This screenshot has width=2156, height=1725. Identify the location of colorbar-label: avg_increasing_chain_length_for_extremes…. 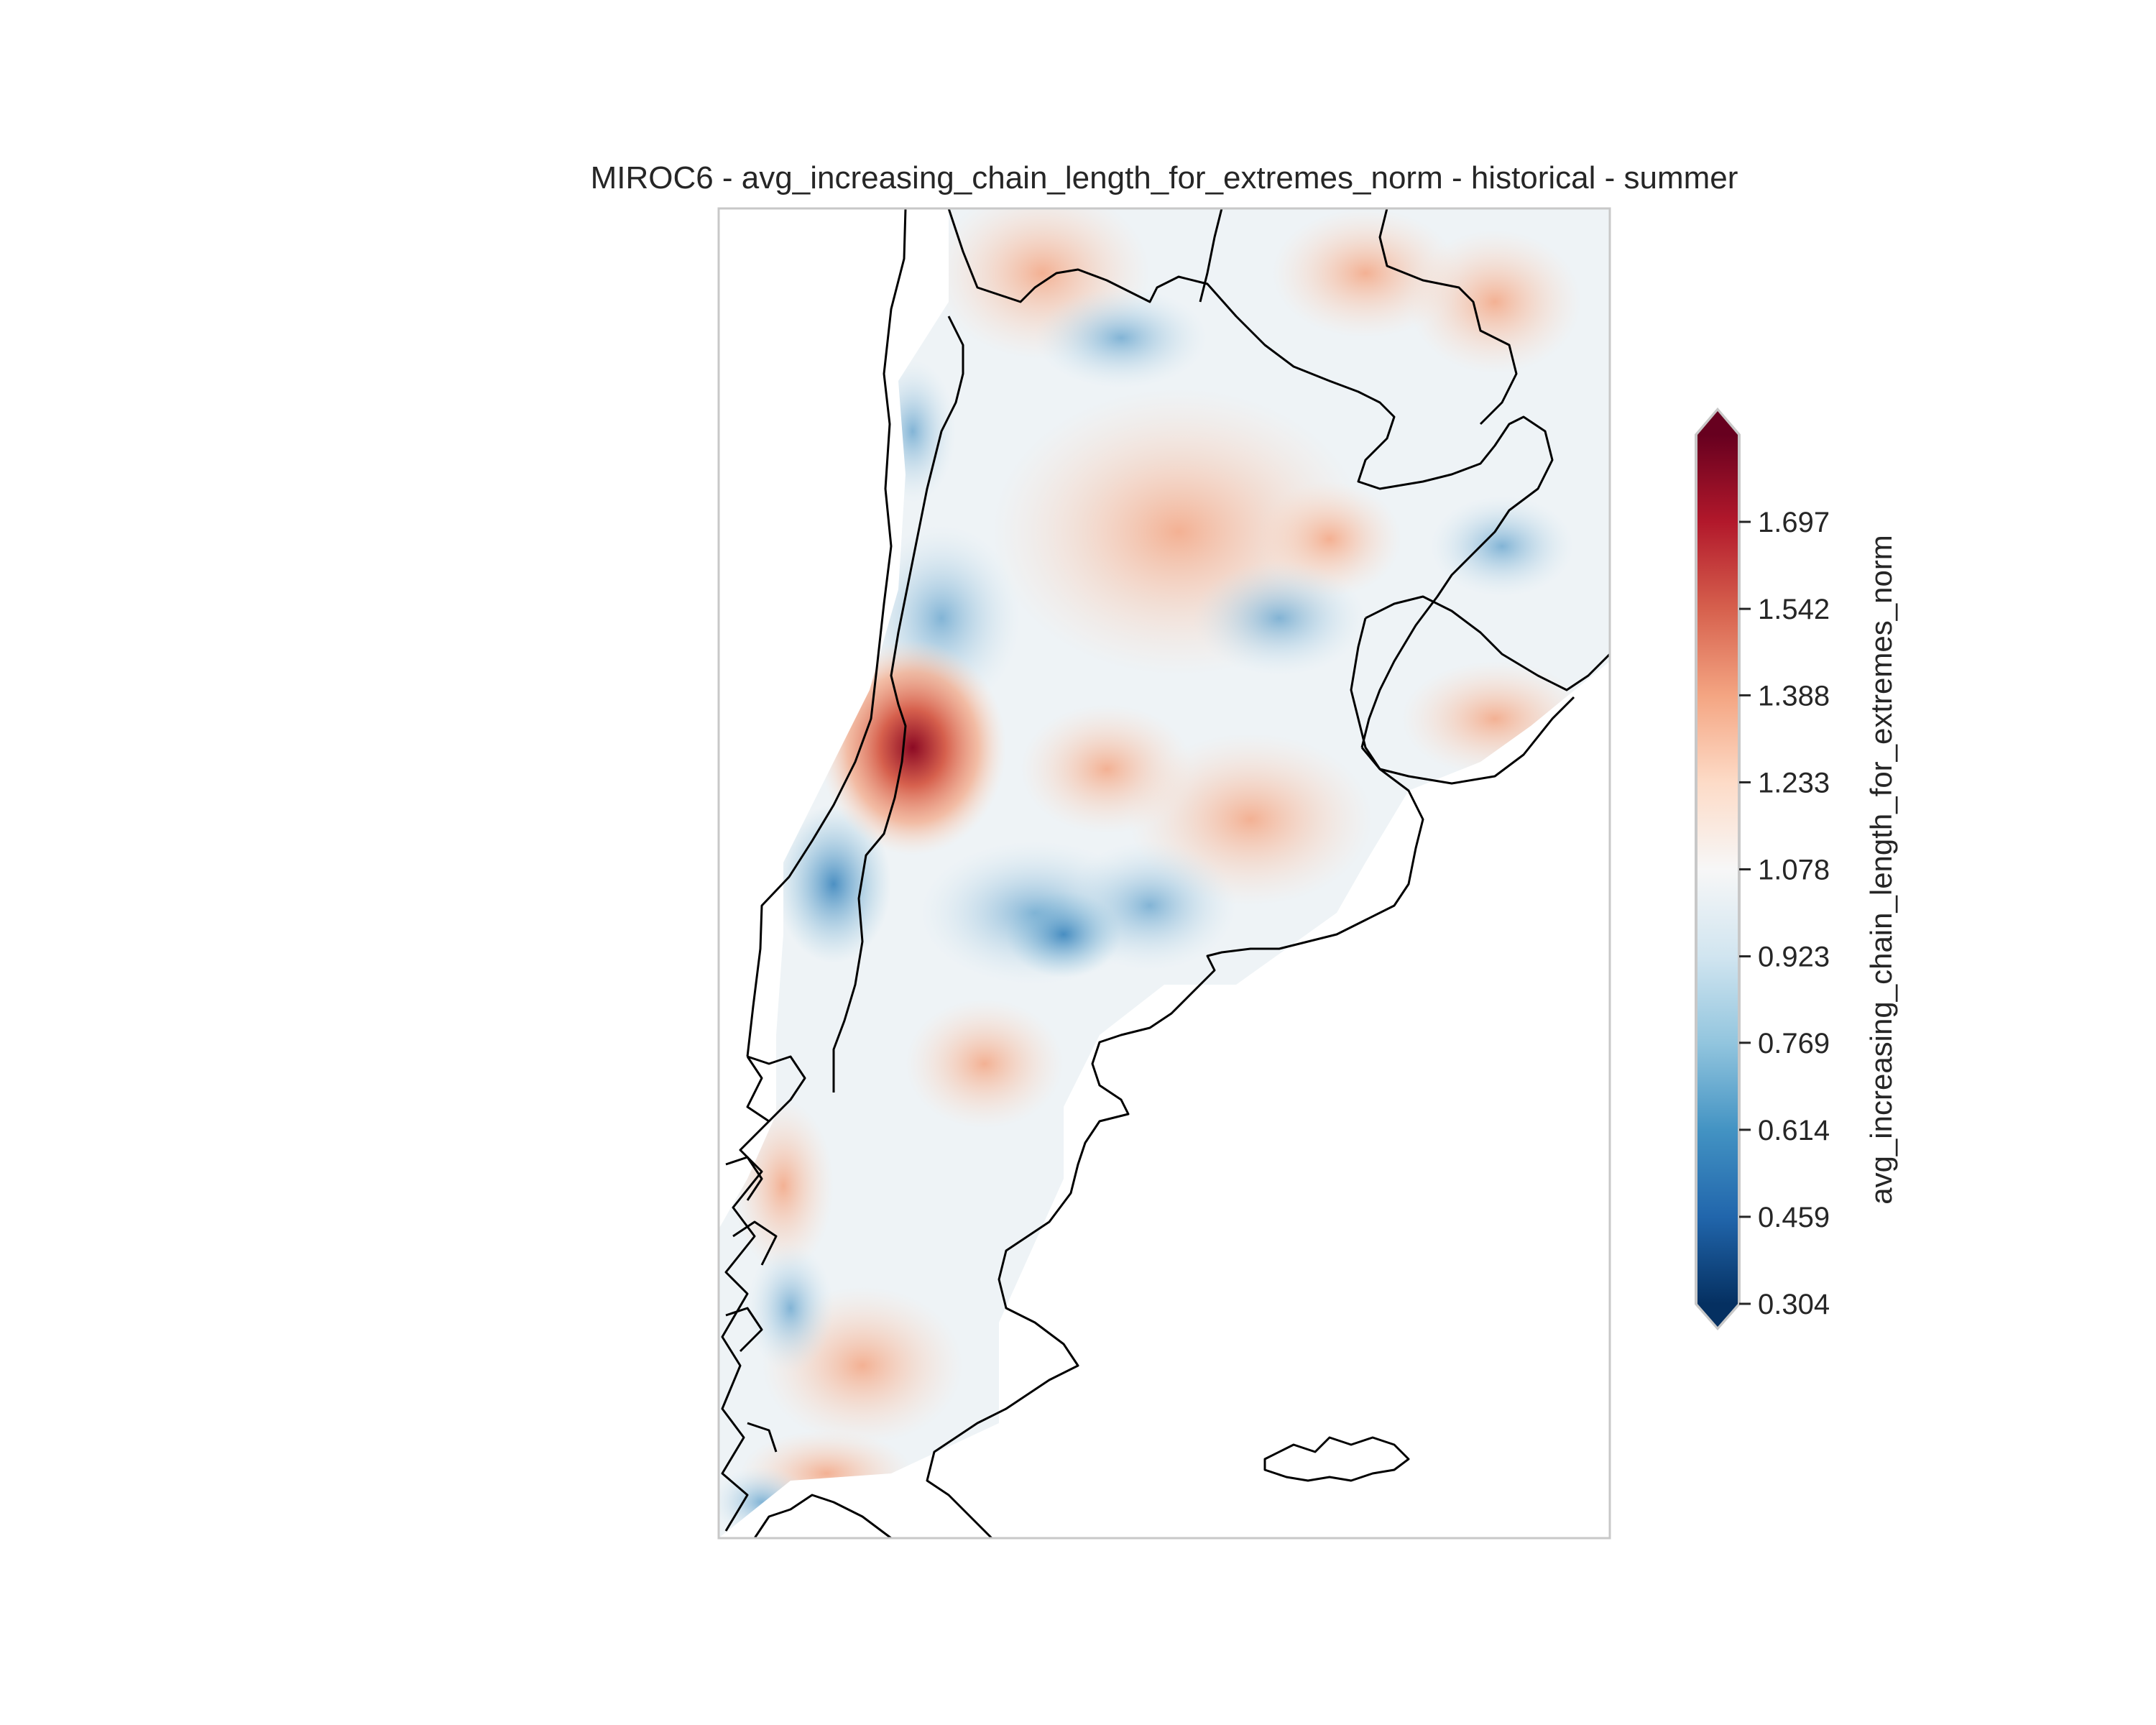
(1881, 870).